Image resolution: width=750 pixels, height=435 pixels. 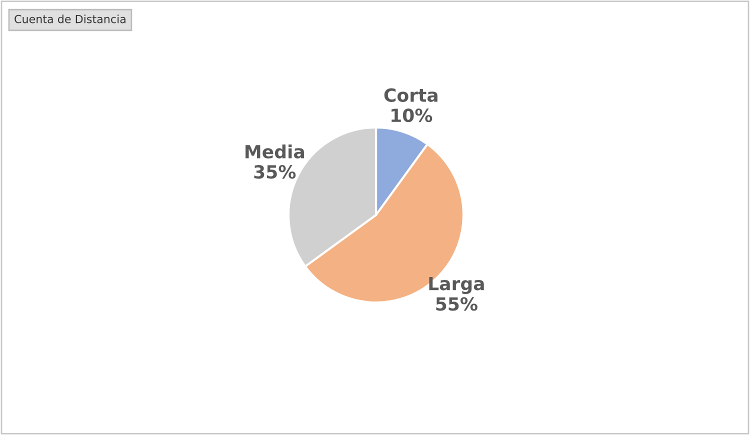 What do you see at coordinates (456, 285) in the screenshot?
I see `slice-label: Larga` at bounding box center [456, 285].